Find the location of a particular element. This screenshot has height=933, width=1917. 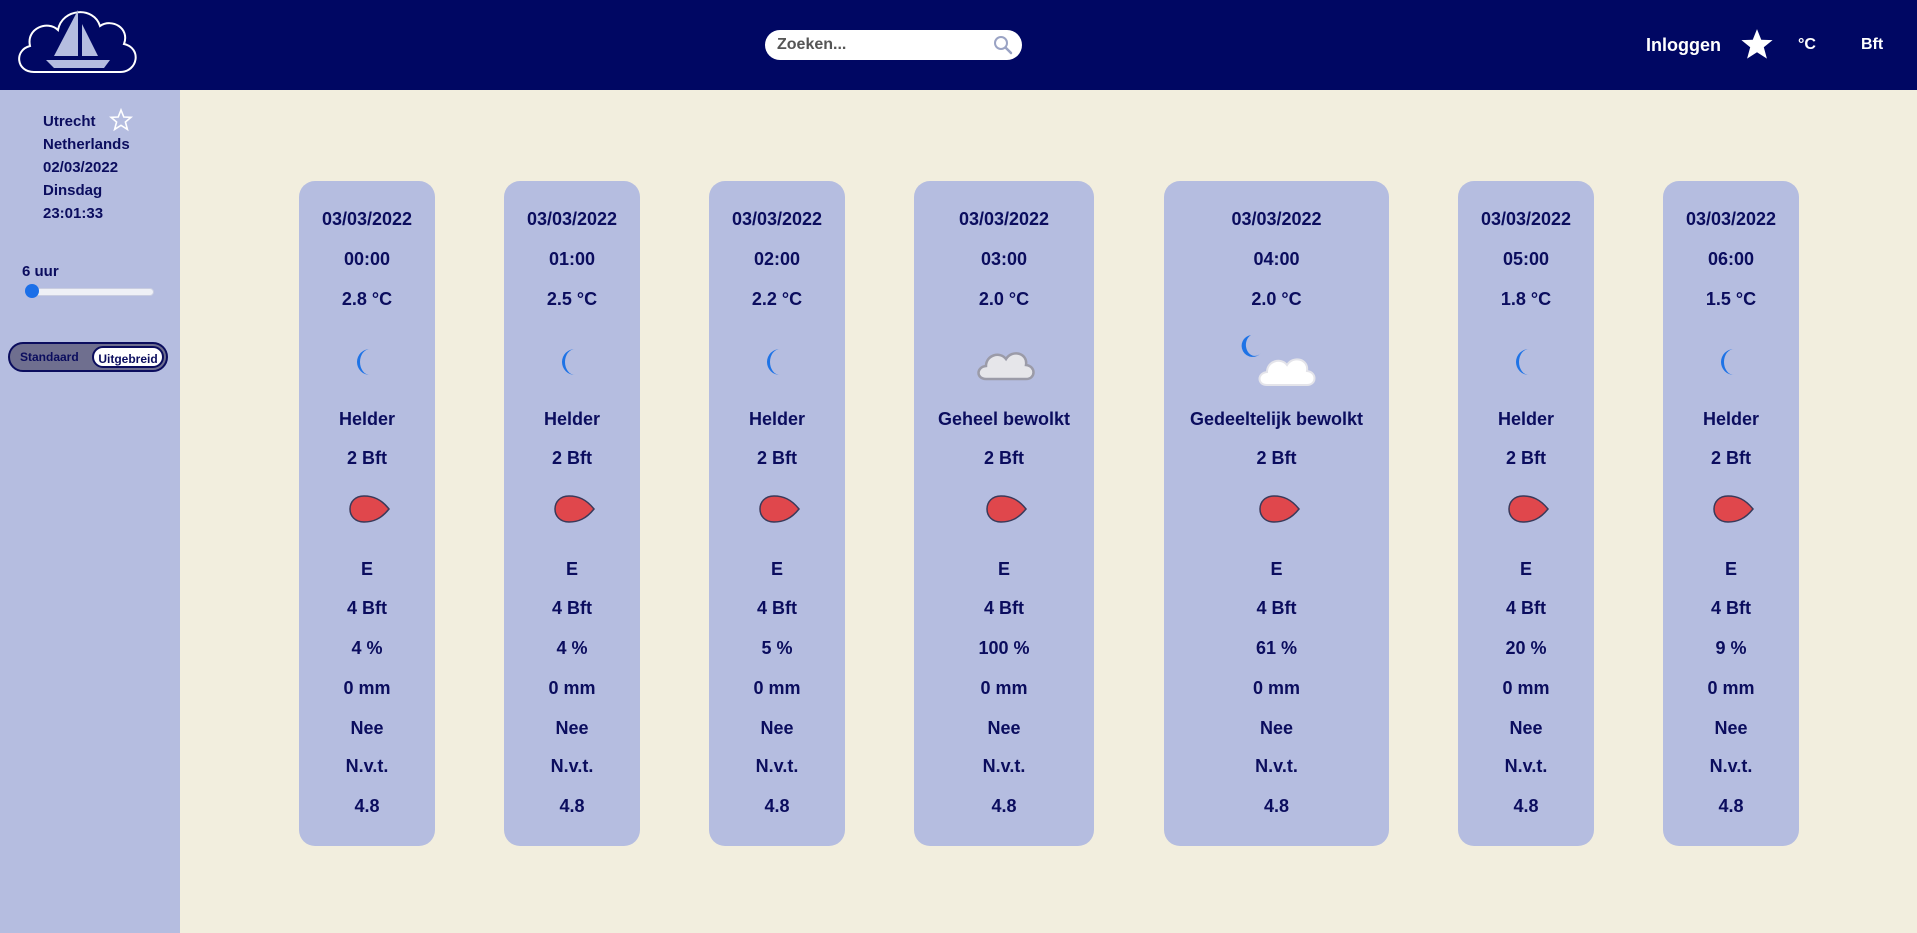

search-box is located at coordinates (893, 45).